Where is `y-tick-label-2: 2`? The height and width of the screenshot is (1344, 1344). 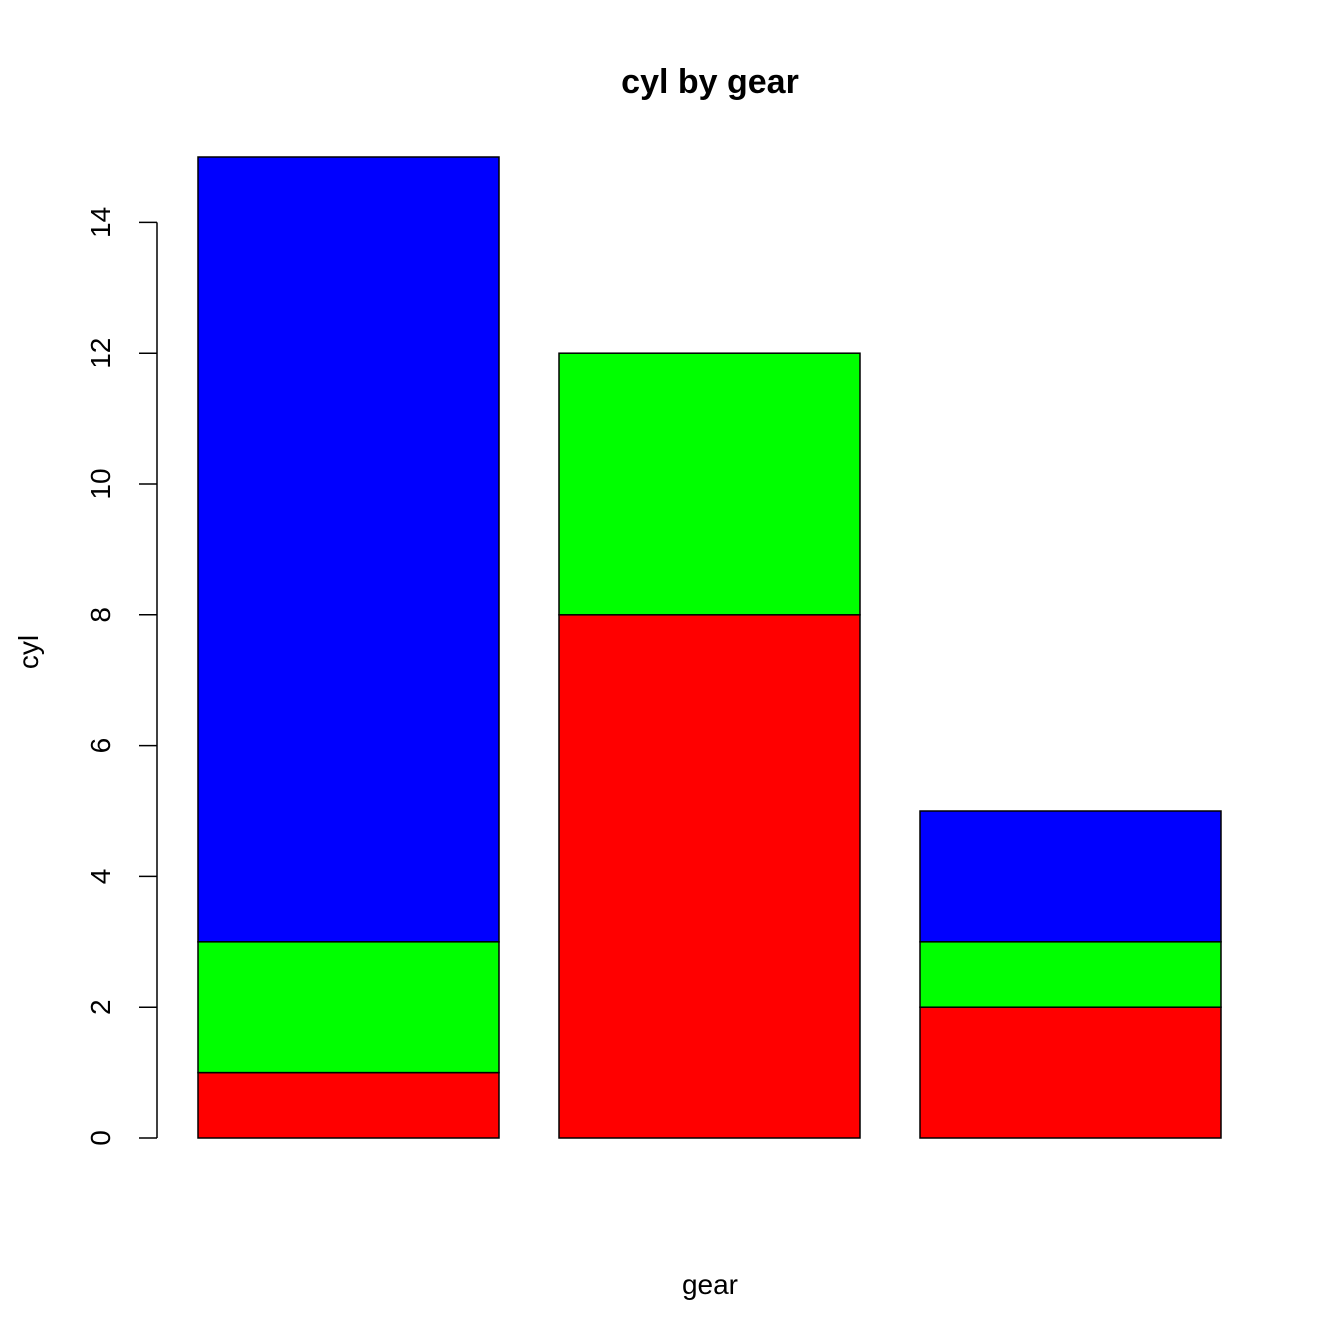 y-tick-label-2: 2 is located at coordinates (100, 1007).